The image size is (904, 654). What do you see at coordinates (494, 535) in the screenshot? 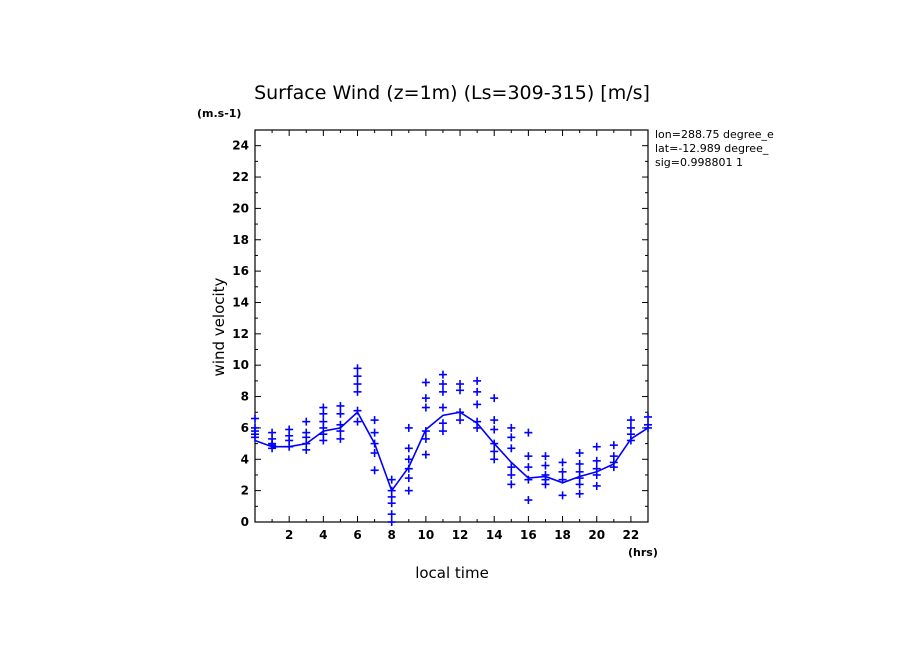
I see `x-tick-label: 14` at bounding box center [494, 535].